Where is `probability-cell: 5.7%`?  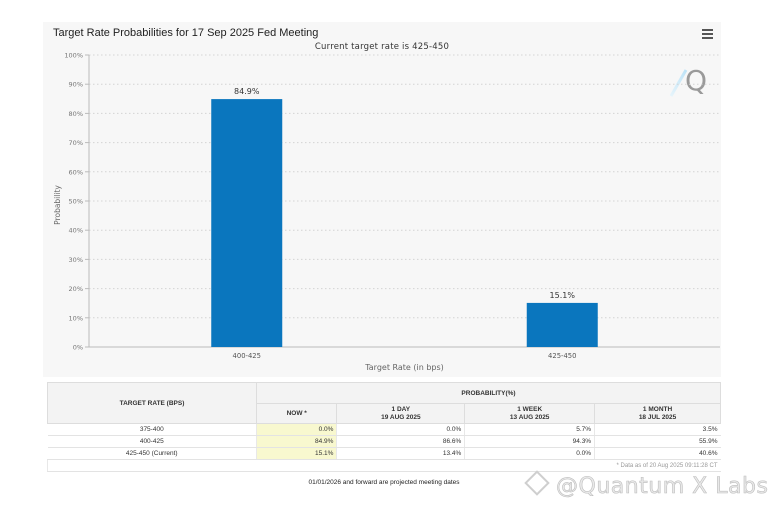 probability-cell: 5.7% is located at coordinates (529, 429).